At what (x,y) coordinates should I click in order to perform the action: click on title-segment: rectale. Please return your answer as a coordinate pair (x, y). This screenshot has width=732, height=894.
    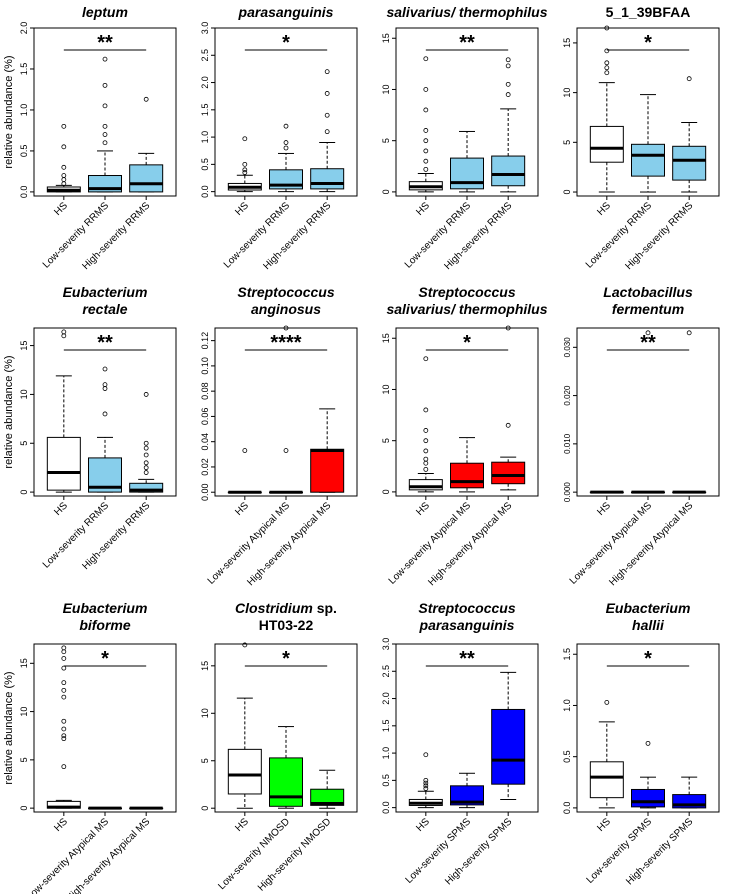
    Looking at the image, I should click on (104, 309).